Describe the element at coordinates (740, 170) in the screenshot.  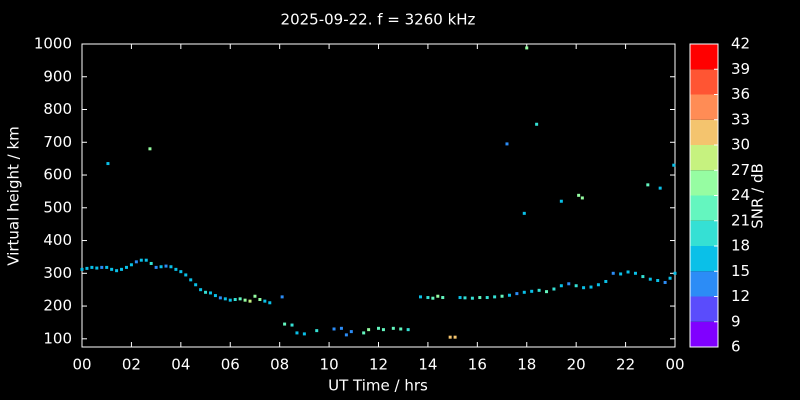
I see `colorbar-tick-label: 27` at that location.